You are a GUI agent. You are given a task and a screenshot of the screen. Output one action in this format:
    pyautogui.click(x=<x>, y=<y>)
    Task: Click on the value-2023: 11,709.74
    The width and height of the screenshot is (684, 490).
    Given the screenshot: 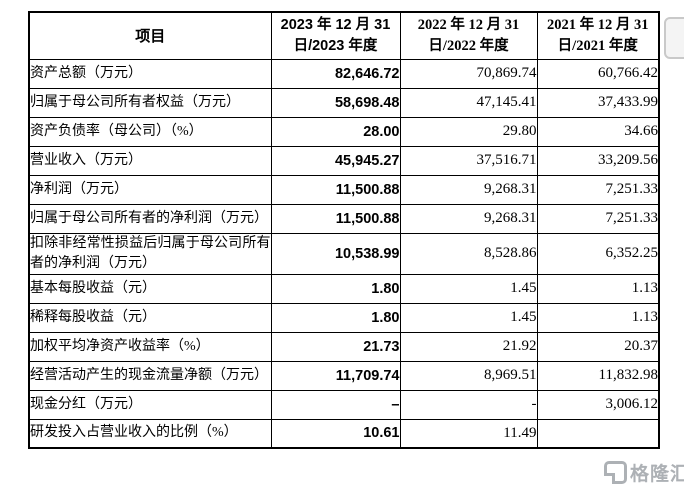 What is the action you would take?
    pyautogui.click(x=335, y=375)
    